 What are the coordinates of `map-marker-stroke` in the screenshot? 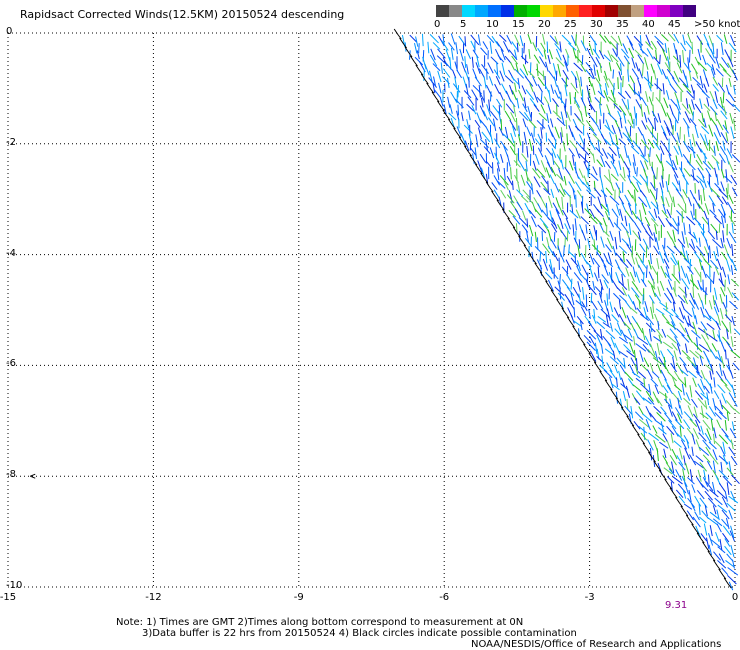 It's located at (33, 475).